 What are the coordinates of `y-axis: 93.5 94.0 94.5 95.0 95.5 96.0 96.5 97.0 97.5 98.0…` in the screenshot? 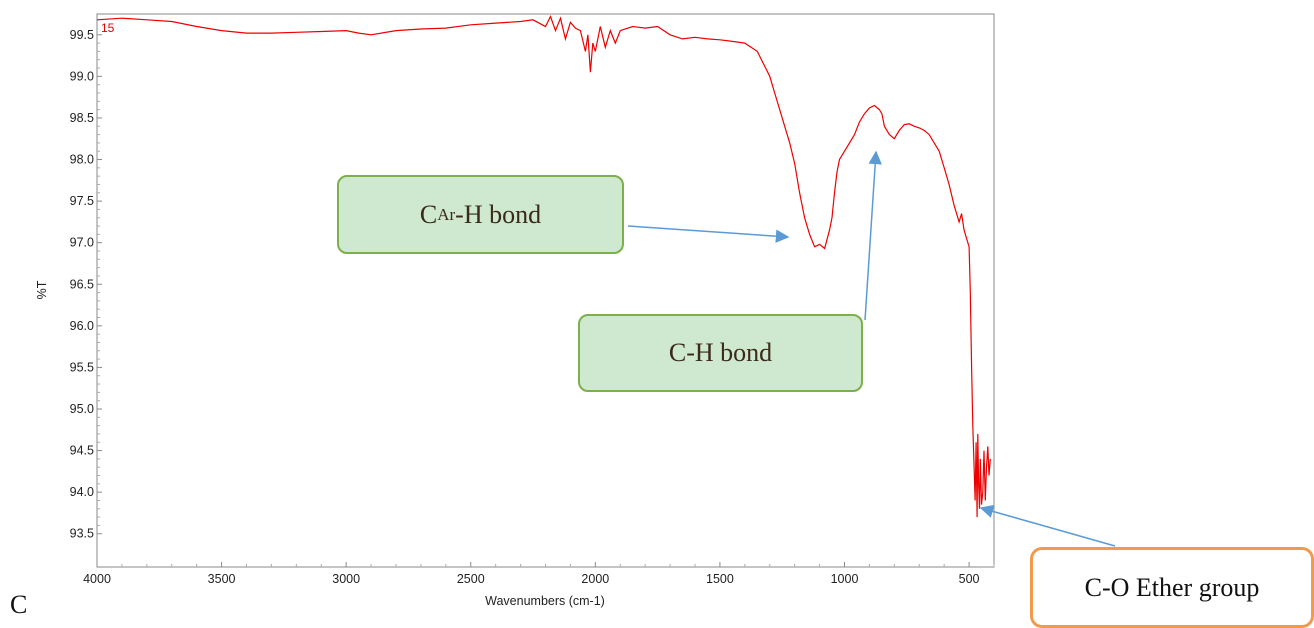 It's located at (86, 284).